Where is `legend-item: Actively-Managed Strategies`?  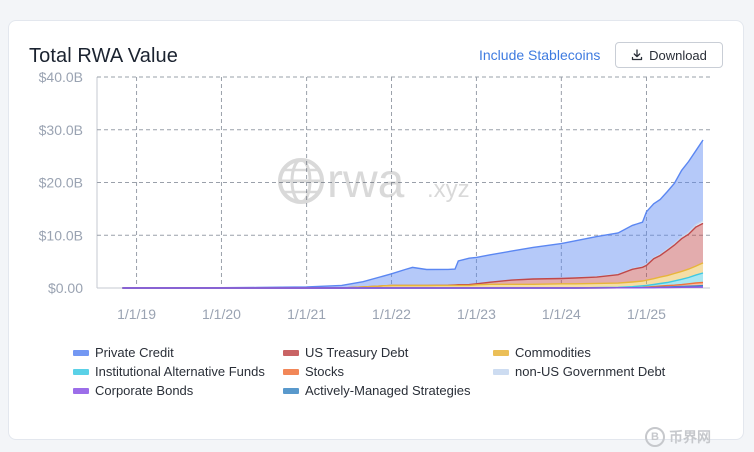
legend-item: Actively-Managed Strategies is located at coordinates (388, 390).